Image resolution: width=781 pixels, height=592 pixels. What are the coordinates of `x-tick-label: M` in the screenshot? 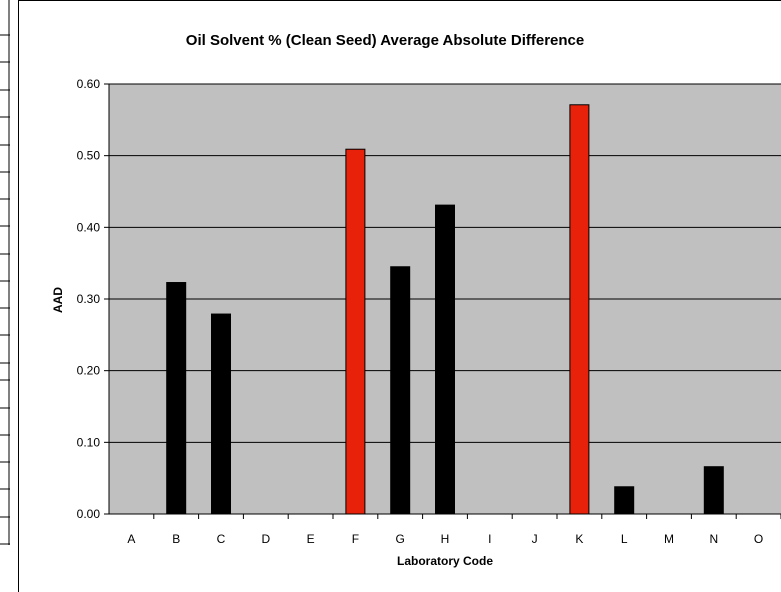 It's located at (669, 539).